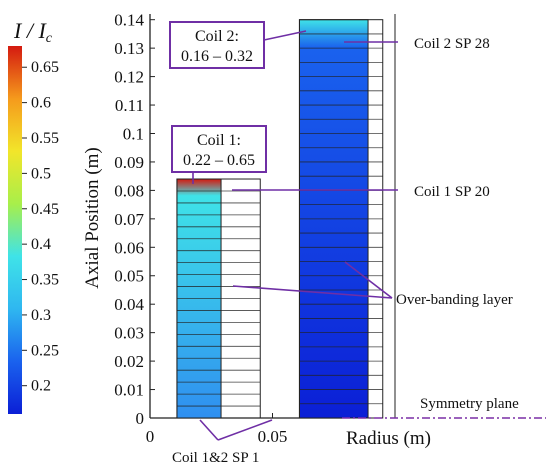 The width and height of the screenshot is (550, 476). What do you see at coordinates (217, 56) in the screenshot?
I see `coil2-box-range: 0.16 – 0.32` at bounding box center [217, 56].